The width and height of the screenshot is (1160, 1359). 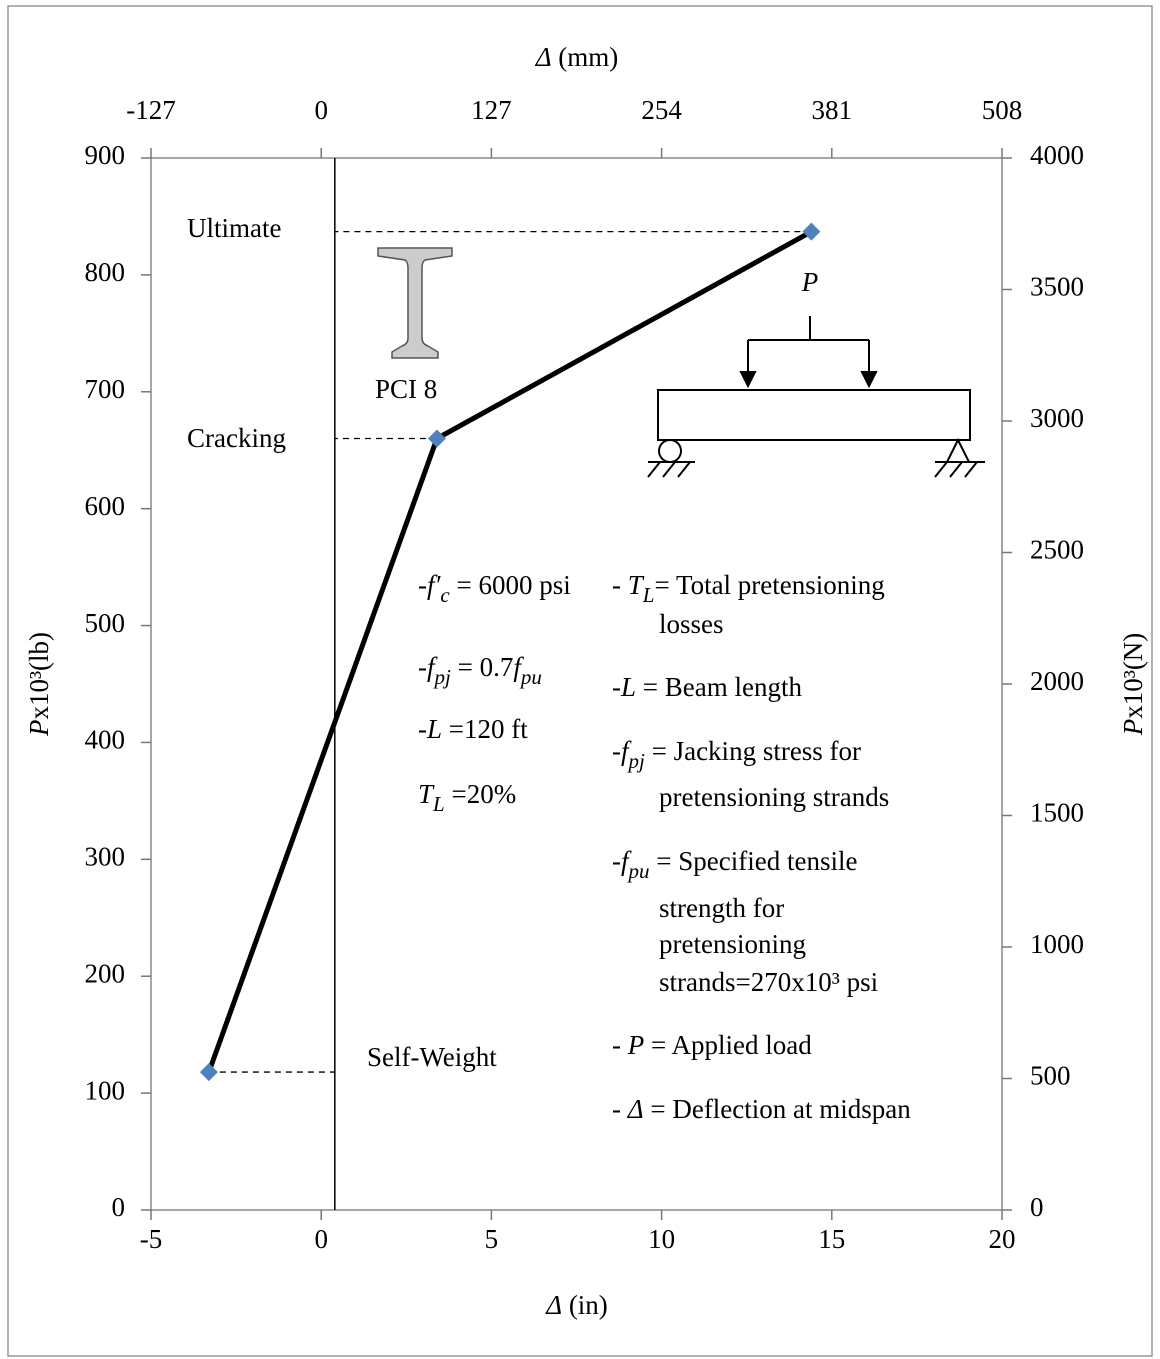 I want to click on note: - Δ = Deflection at midspan, so click(x=761, y=1109).